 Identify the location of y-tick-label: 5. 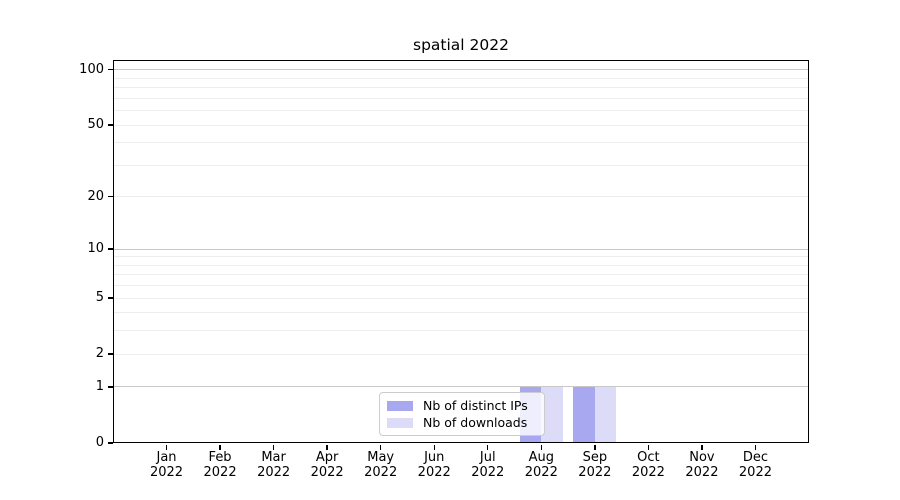
(99, 298).